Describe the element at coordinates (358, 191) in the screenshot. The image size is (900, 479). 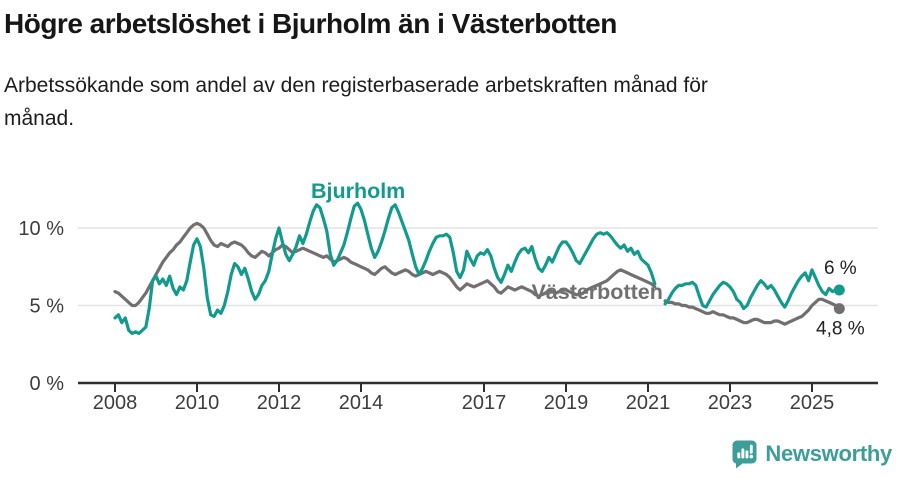
I see `bjurholm-series-label: Bjurholm` at that location.